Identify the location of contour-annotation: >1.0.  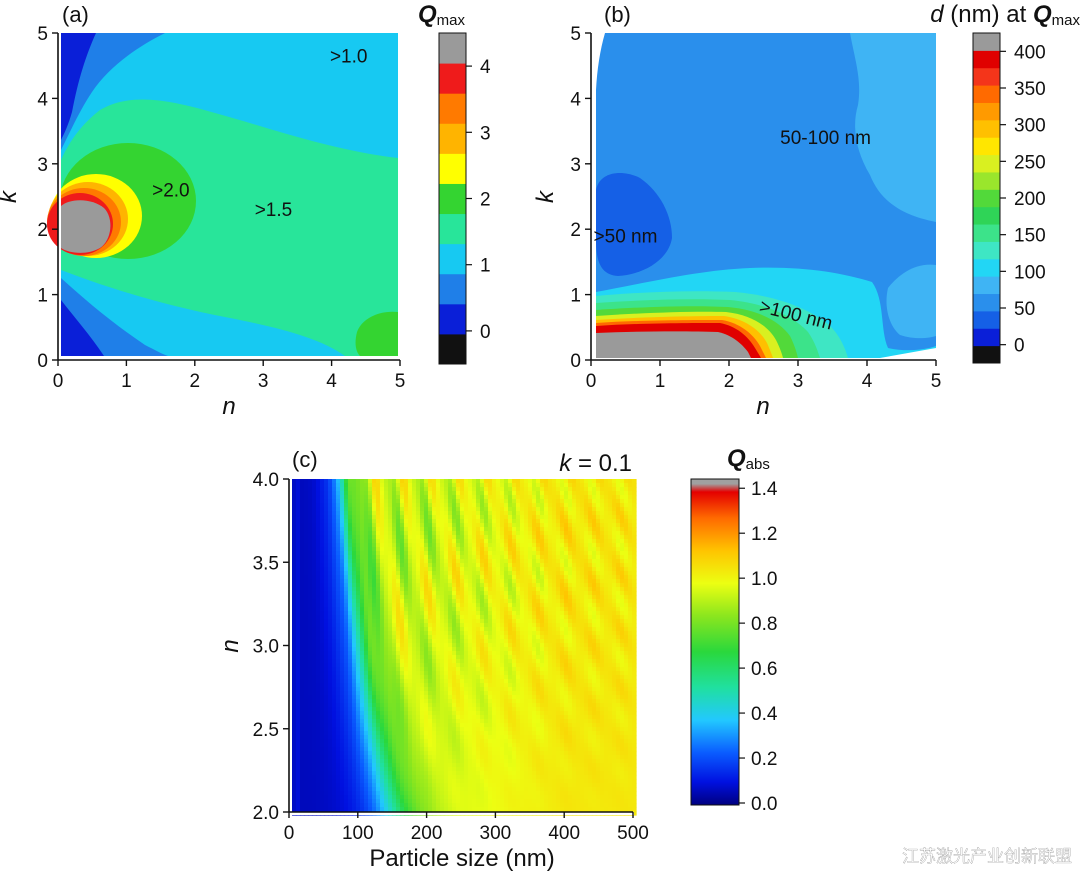
(349, 56).